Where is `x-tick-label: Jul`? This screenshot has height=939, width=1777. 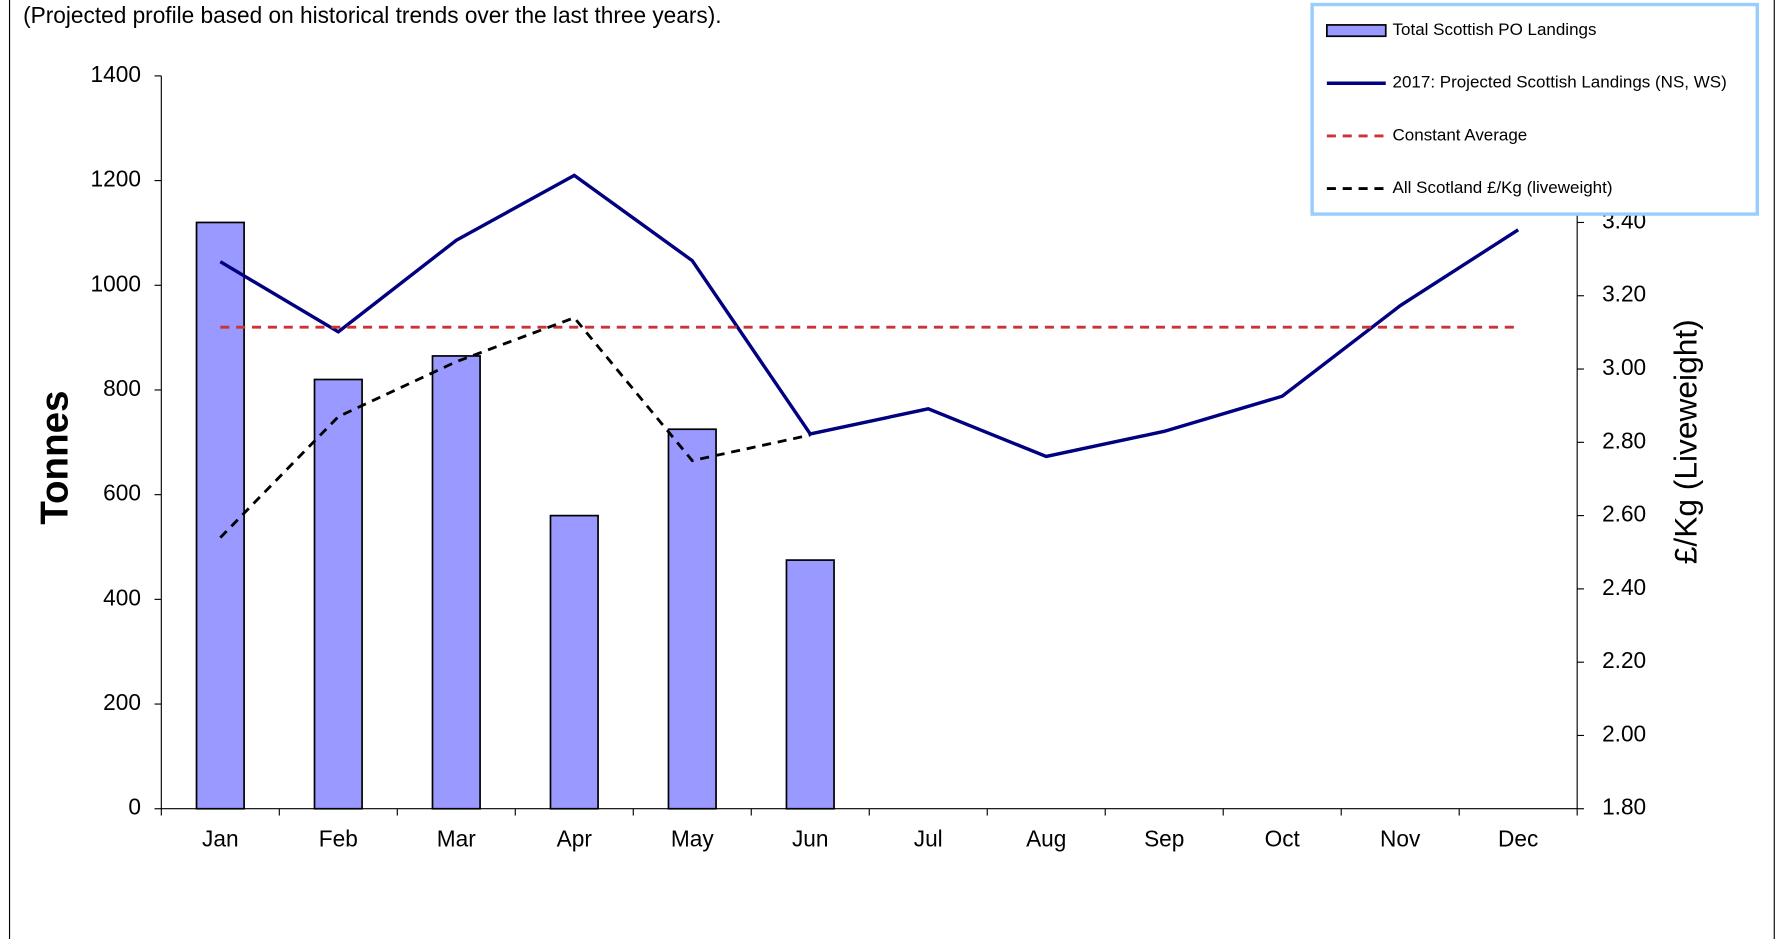
x-tick-label: Jul is located at coordinates (928, 838).